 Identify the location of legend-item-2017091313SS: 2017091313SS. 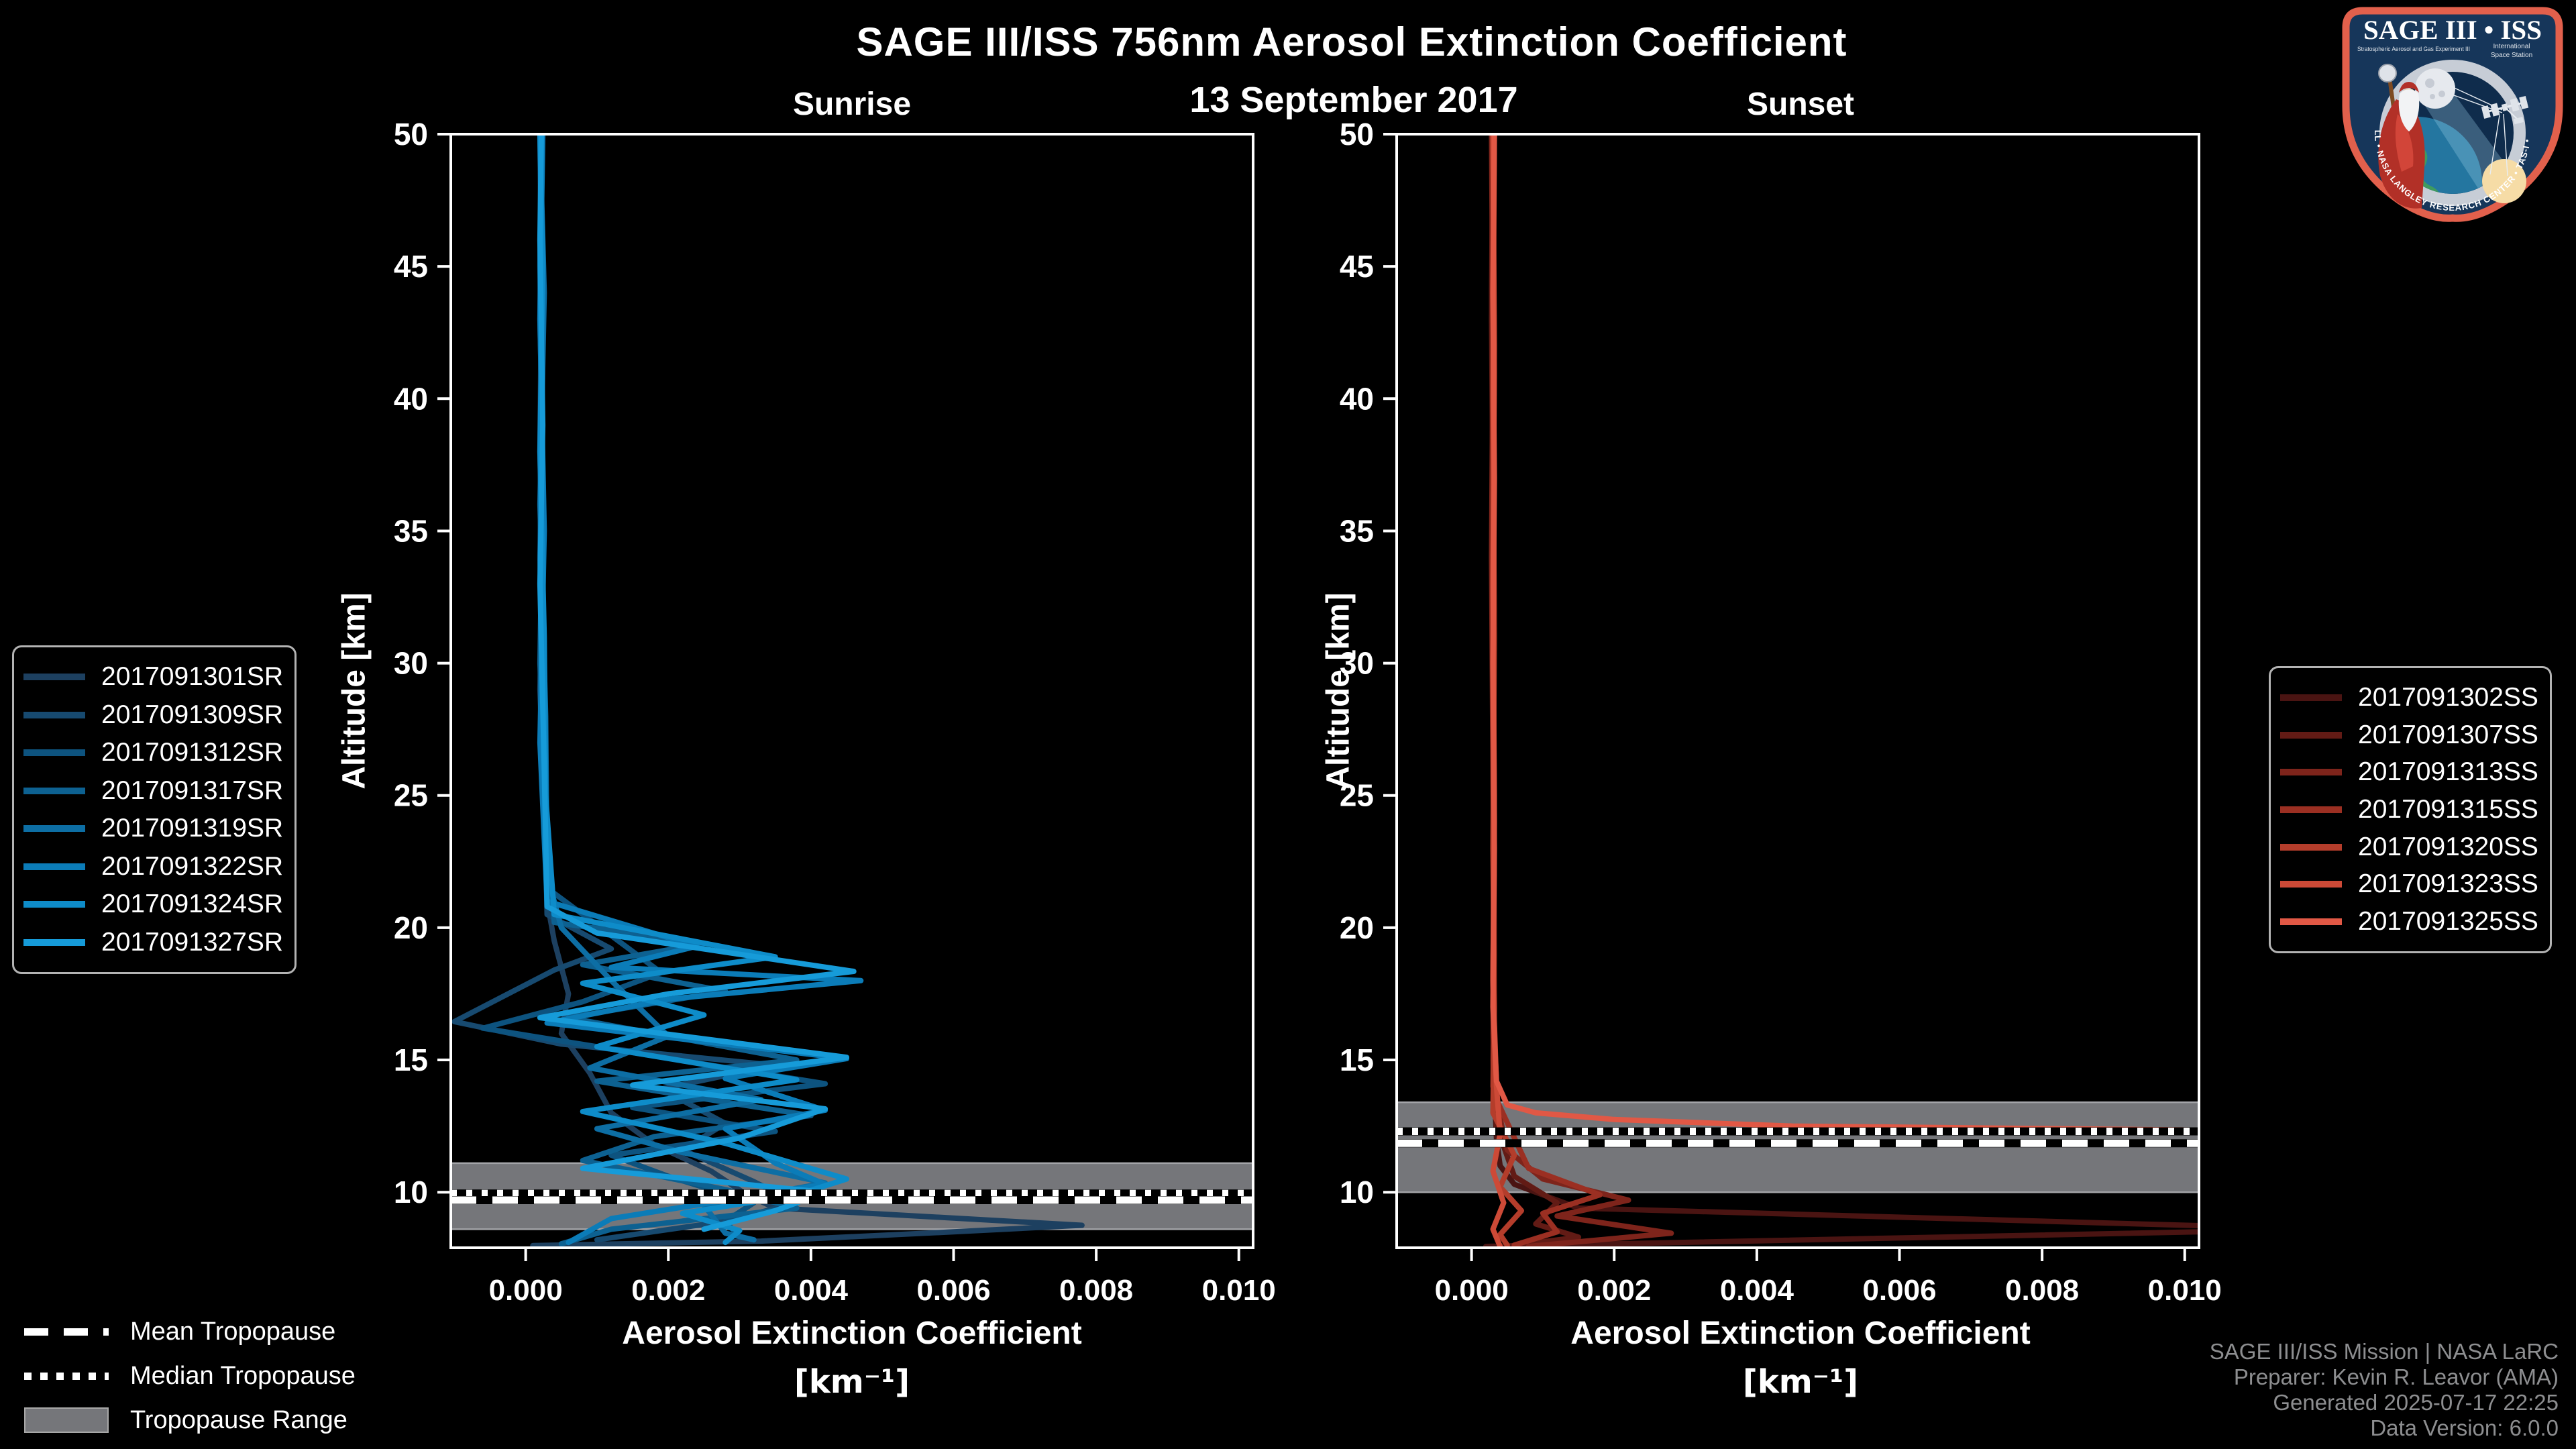
(2410, 772).